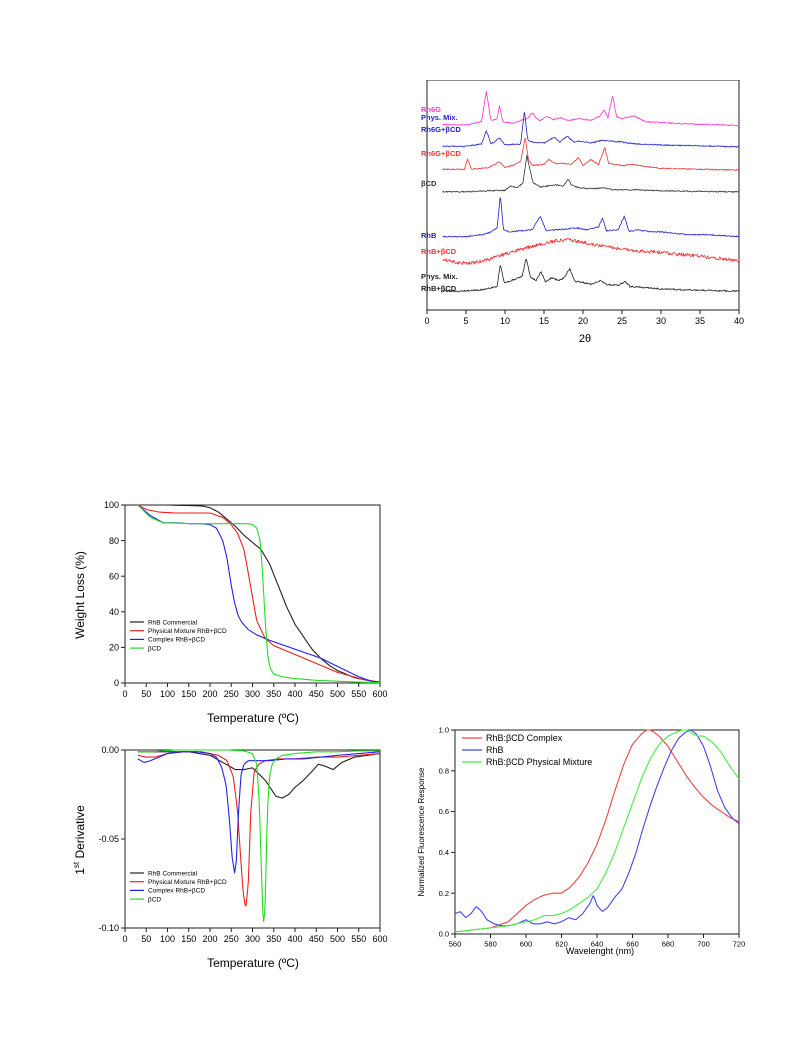 Image resolution: width=793 pixels, height=1057 pixels. I want to click on x-tick-label: 350, so click(273, 939).